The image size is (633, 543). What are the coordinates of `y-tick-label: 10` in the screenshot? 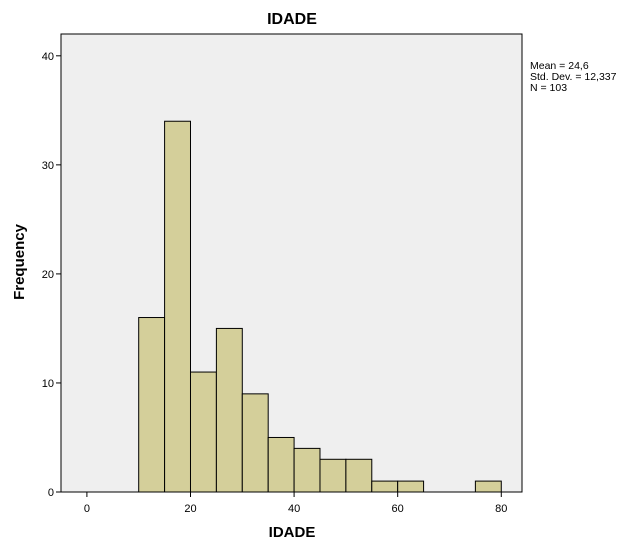 It's located at (48, 384).